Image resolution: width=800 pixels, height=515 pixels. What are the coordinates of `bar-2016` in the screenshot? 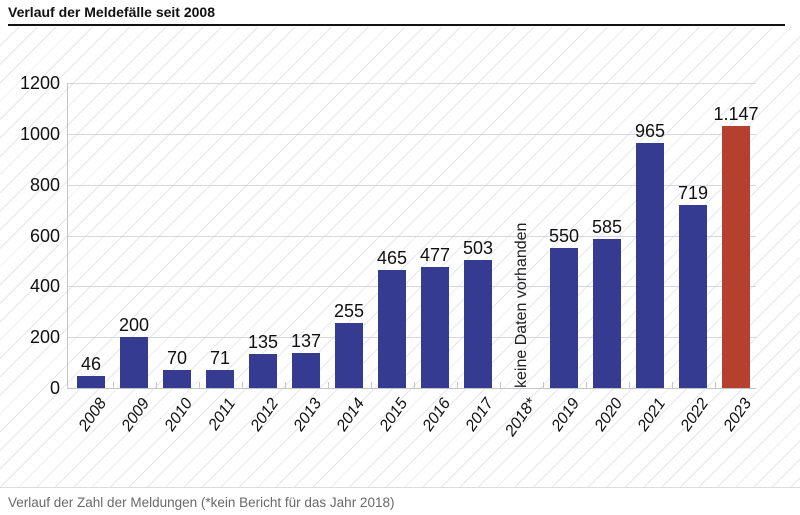 It's located at (435, 327).